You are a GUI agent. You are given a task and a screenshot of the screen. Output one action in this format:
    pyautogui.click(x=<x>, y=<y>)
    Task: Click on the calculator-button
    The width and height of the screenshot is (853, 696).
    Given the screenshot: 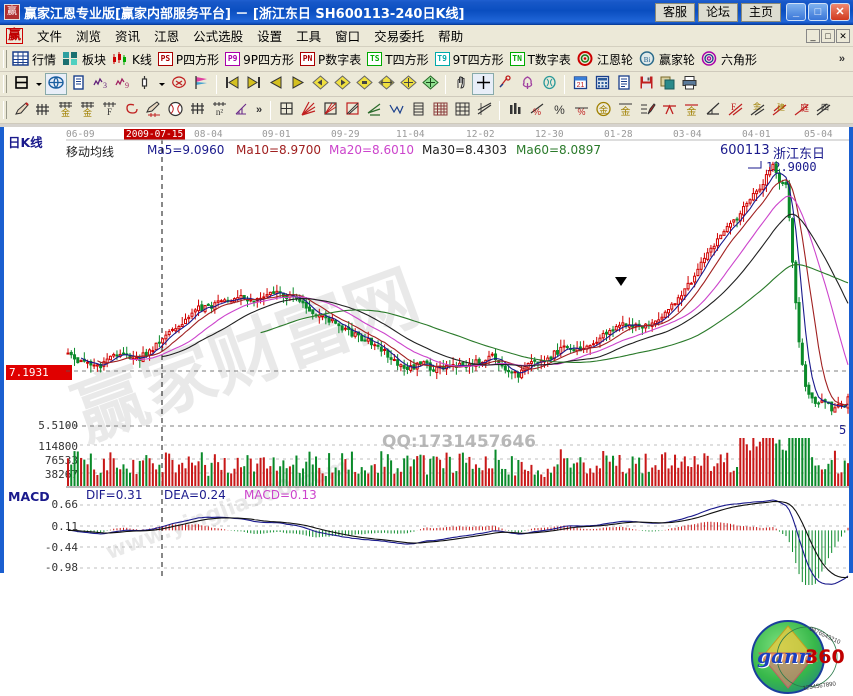 What is the action you would take?
    pyautogui.click(x=602, y=84)
    